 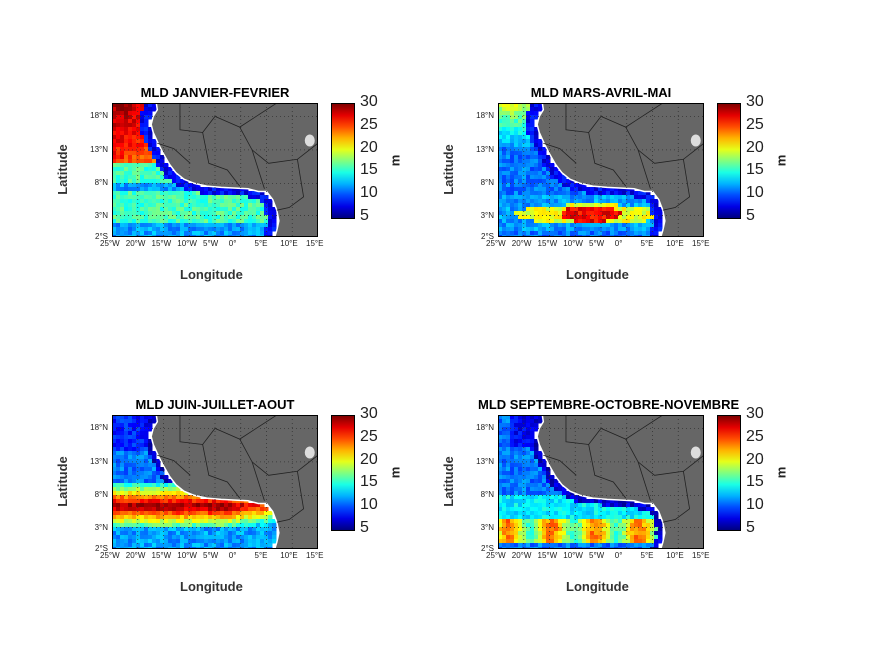 What do you see at coordinates (601, 92) in the screenshot?
I see `panel-title: MLD MARS-AVRIL-MAI` at bounding box center [601, 92].